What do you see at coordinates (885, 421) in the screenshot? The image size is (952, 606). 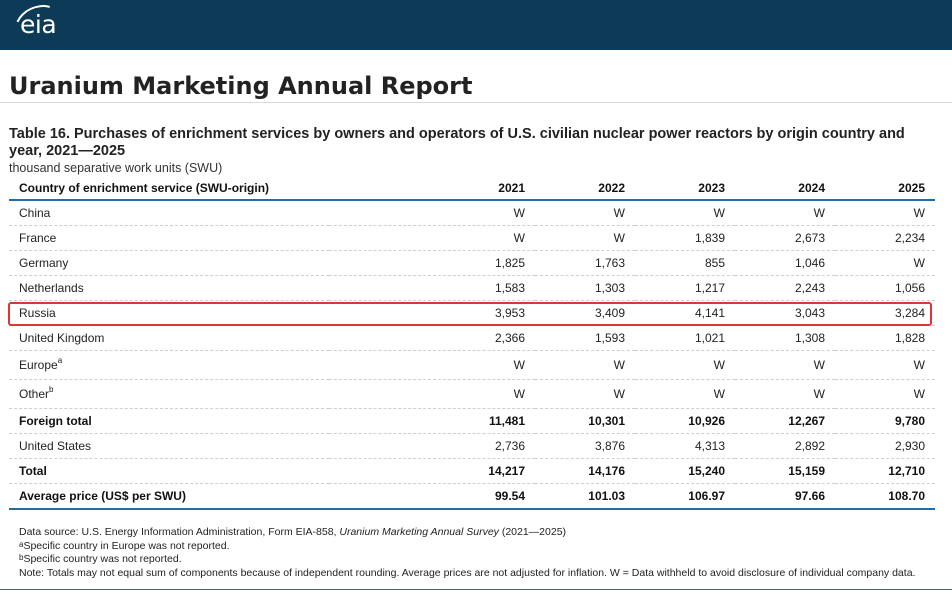 I see `table-cell: 9,780` at bounding box center [885, 421].